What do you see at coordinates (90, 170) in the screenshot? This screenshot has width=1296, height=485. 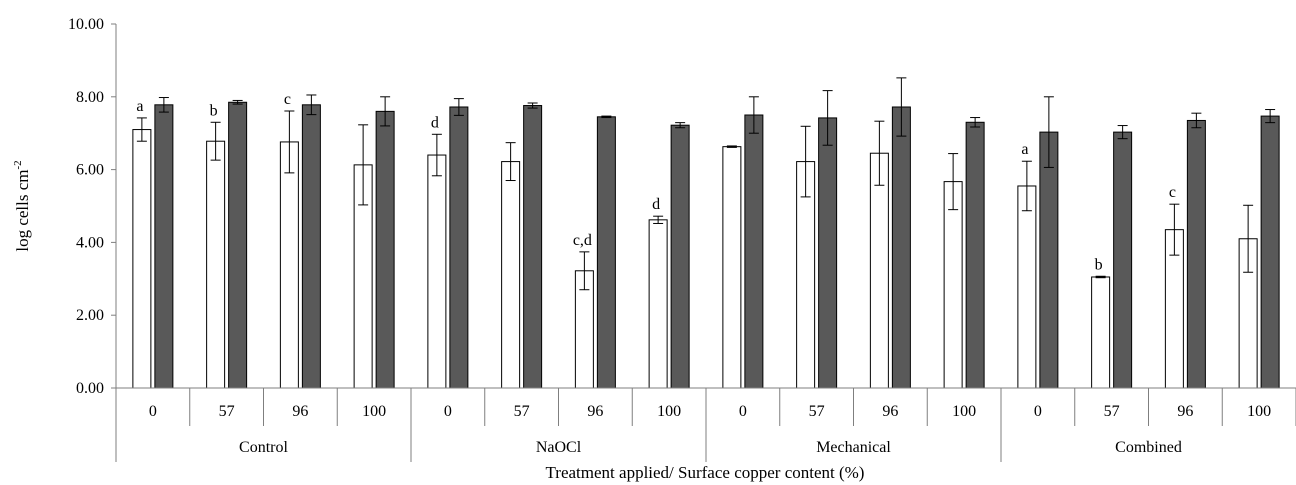 I see `y-tick-label: 6.00` at bounding box center [90, 170].